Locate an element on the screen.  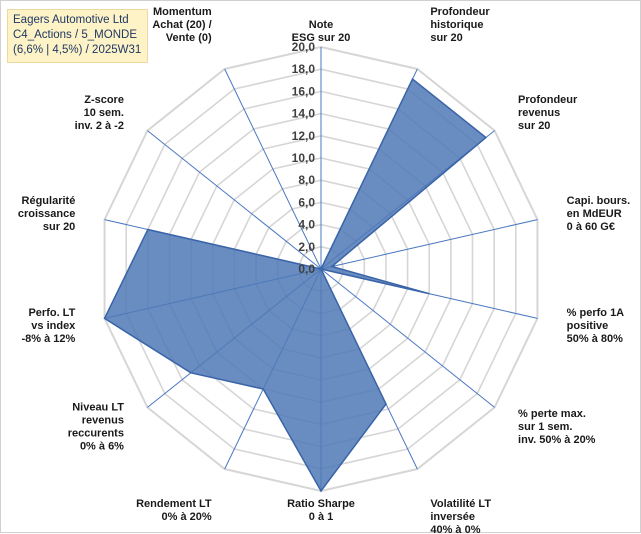
info-box-period: (6,6% | 4,5%) / 2025W31 is located at coordinates (77, 50).